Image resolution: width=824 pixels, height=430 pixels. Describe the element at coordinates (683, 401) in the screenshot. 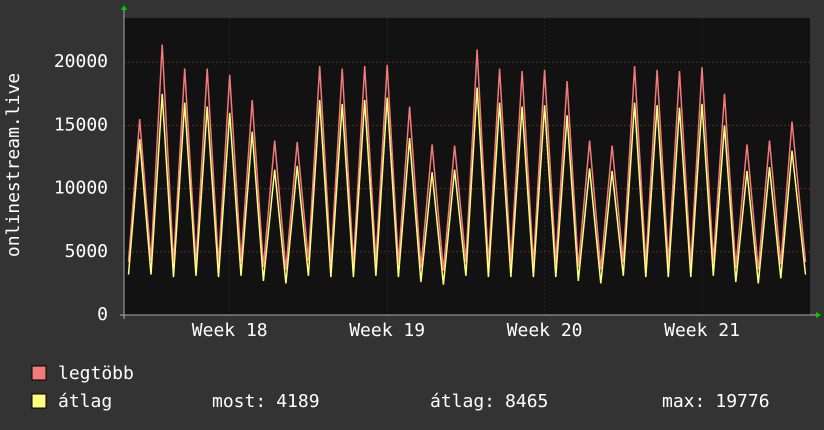

I see `stat-label: max:` at that location.